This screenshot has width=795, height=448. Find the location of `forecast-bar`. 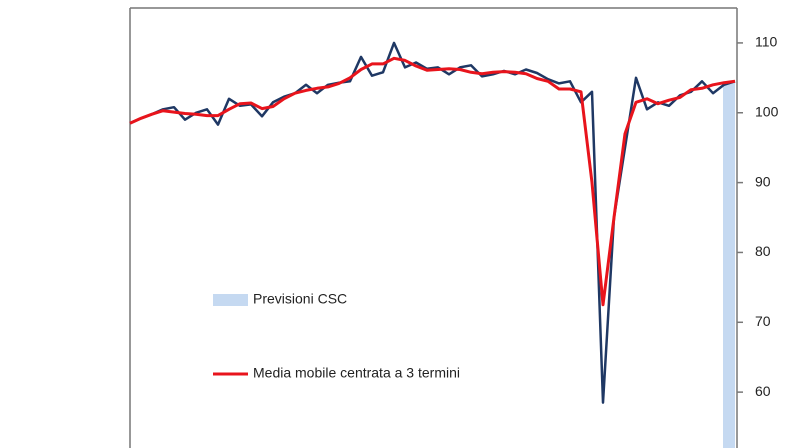

forecast-bar is located at coordinates (729, 264).